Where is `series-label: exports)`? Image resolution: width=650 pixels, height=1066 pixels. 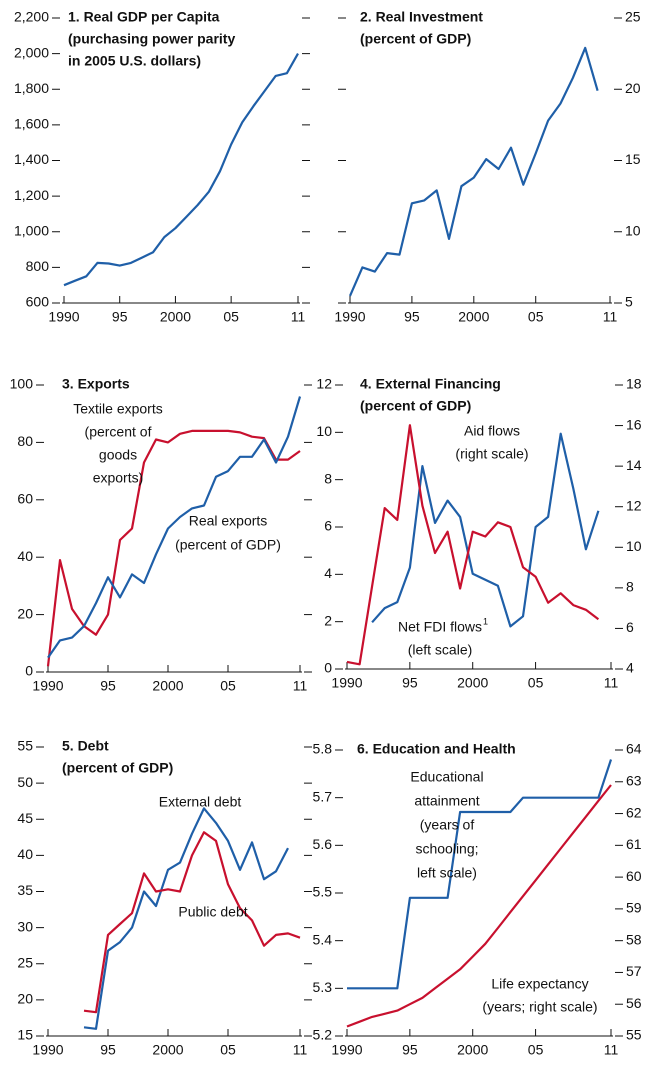
series-label: exports) is located at coordinates (118, 478).